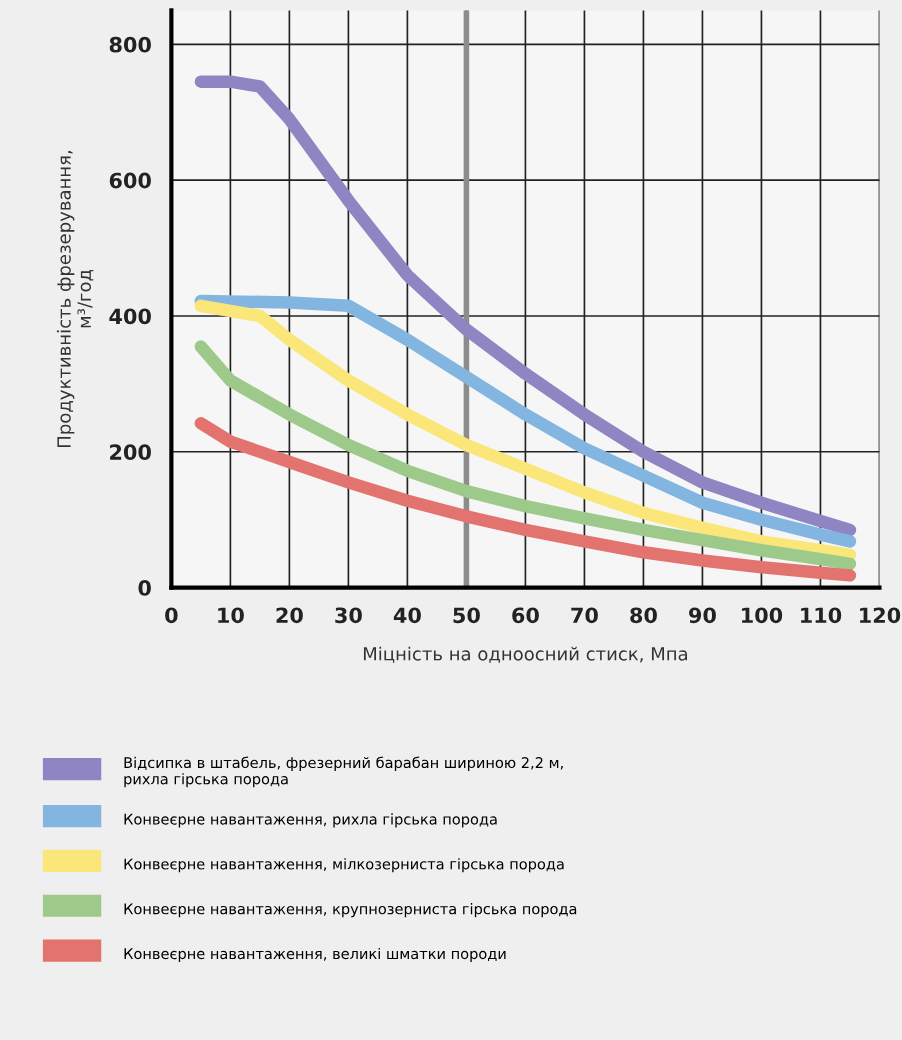  Describe the element at coordinates (130, 44) in the screenshot. I see `y-tick-label: 800` at that location.